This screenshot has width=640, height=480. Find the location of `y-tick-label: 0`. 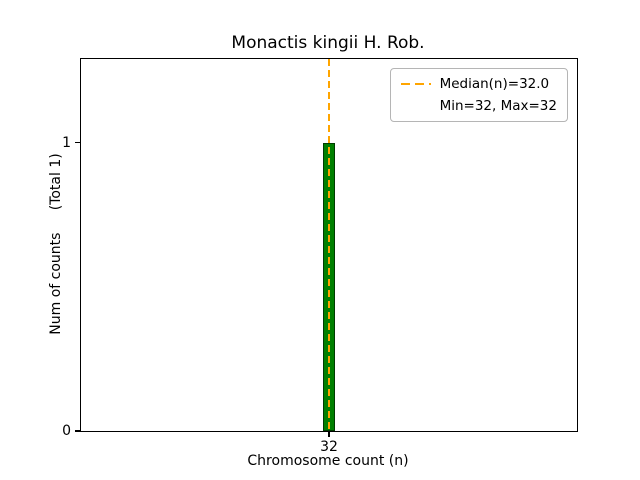

y-tick-label: 0 is located at coordinates (66, 431).